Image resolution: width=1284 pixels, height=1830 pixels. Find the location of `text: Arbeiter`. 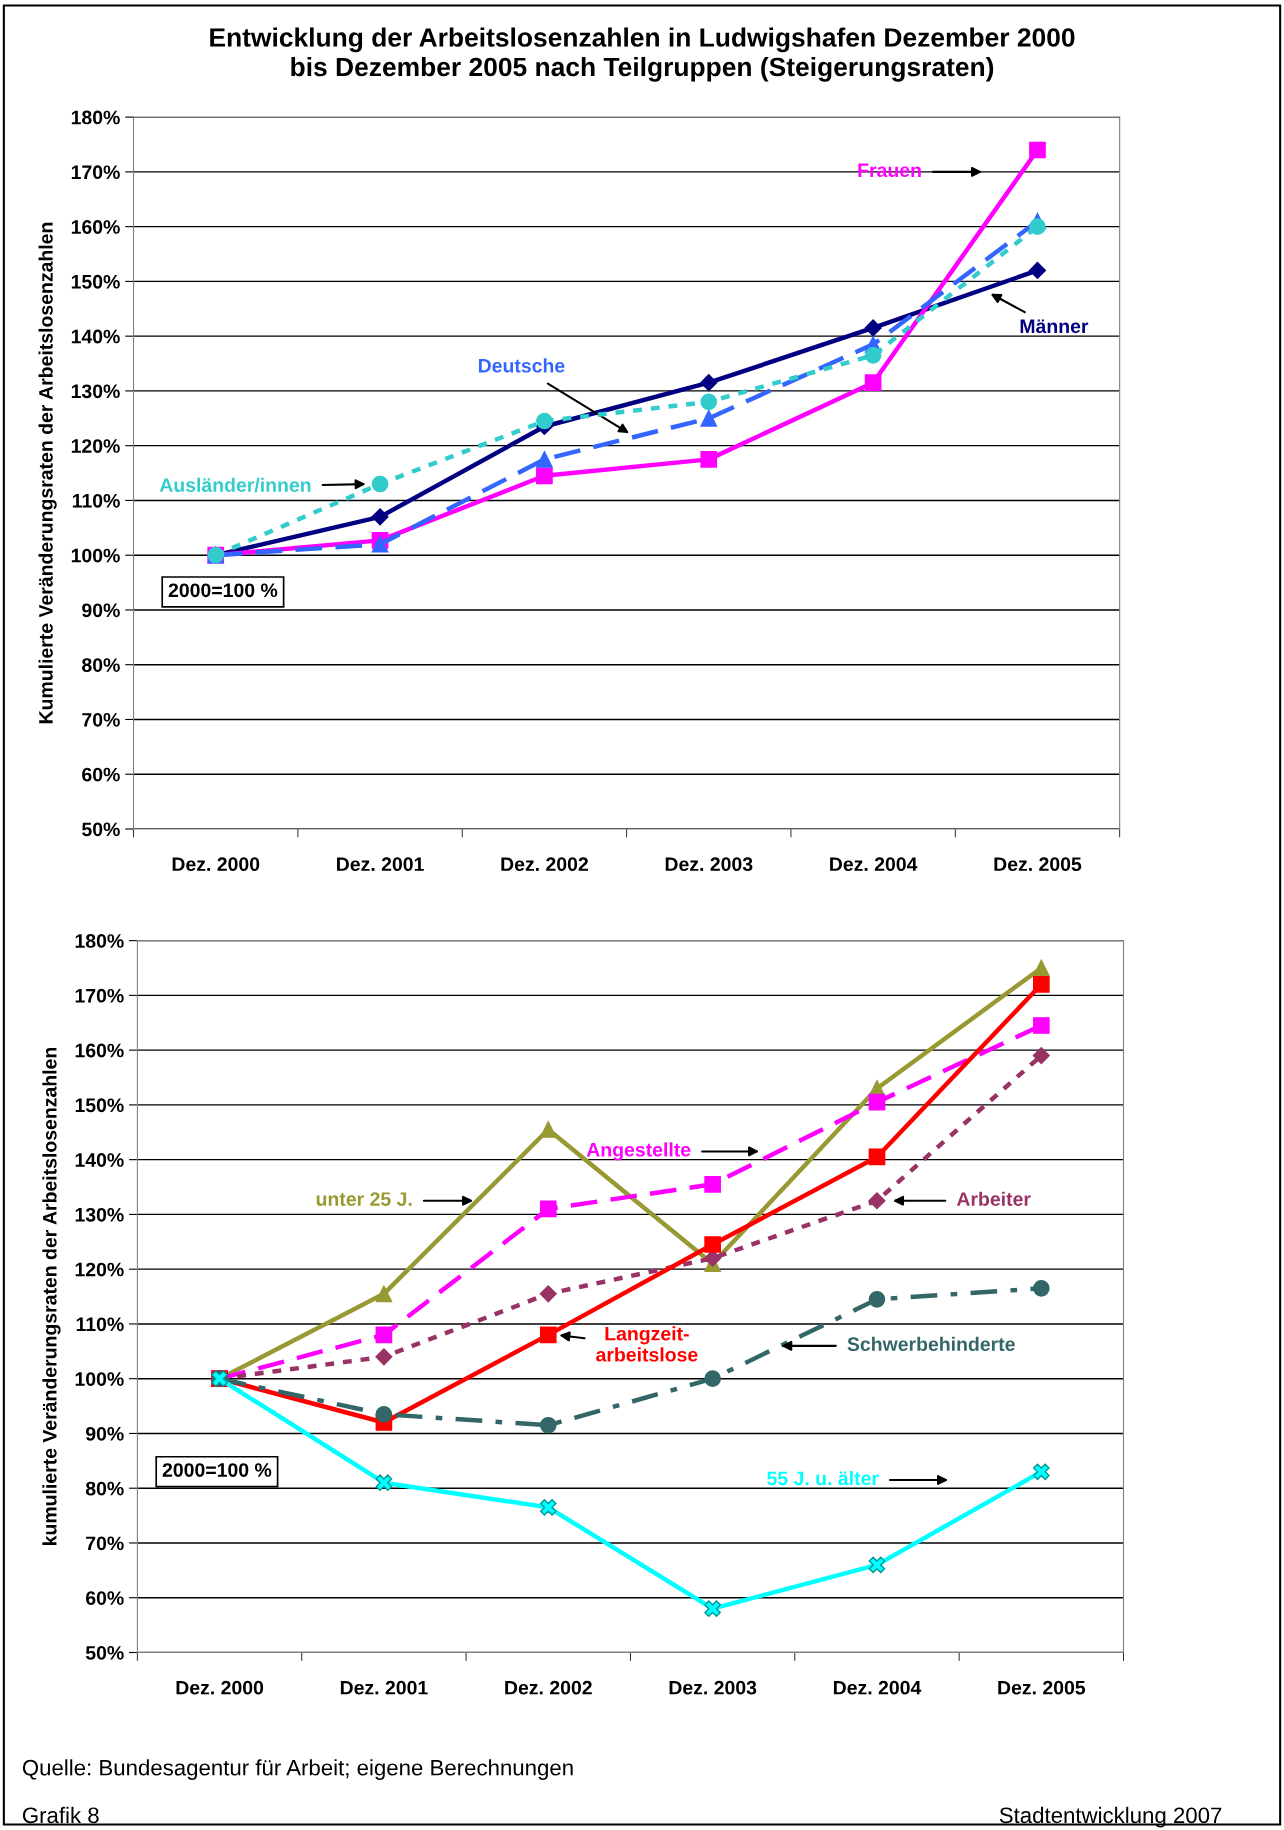

text: Arbeiter is located at coordinates (993, 1198).